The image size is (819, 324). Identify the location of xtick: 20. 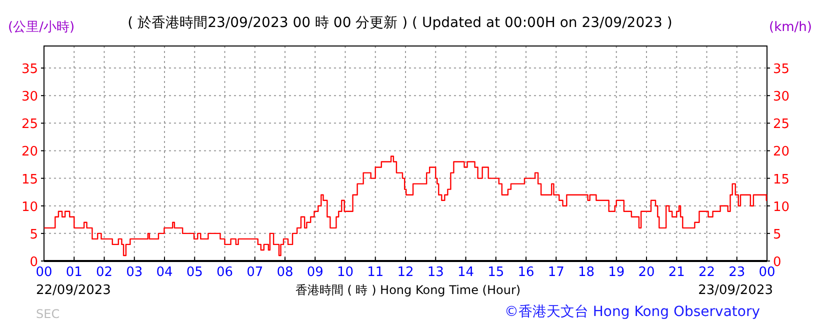
(646, 272).